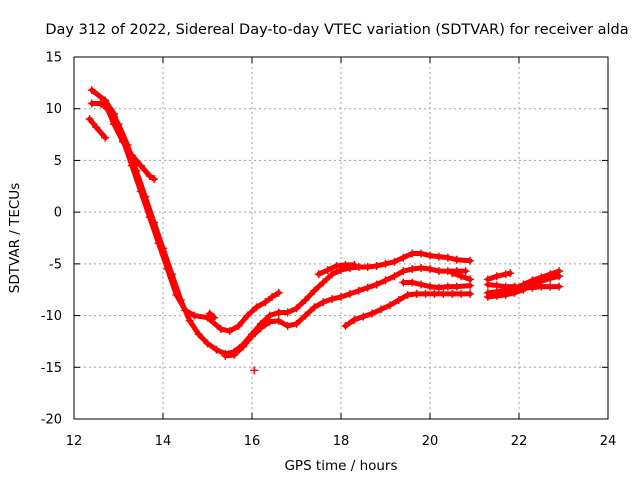 The image size is (640, 480). Describe the element at coordinates (53, 109) in the screenshot. I see `y-tick-label: 10` at that location.